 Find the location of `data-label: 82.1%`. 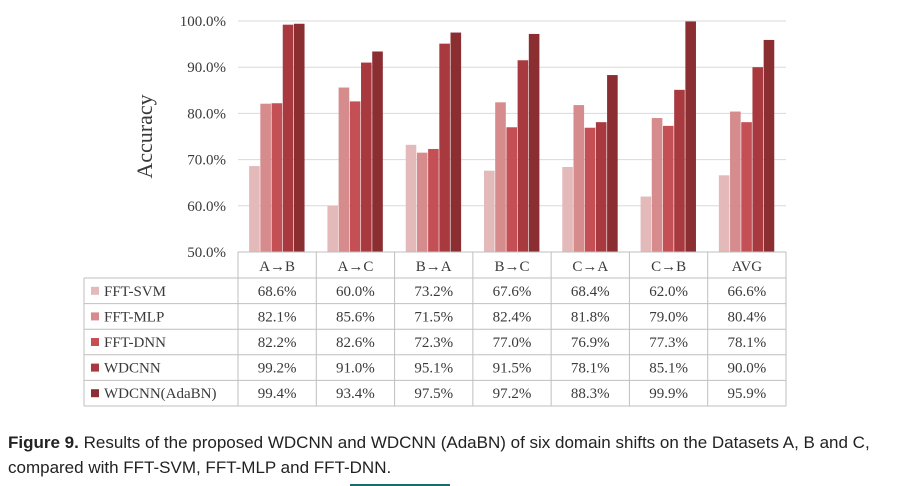

data-label: 82.1% is located at coordinates (277, 317).